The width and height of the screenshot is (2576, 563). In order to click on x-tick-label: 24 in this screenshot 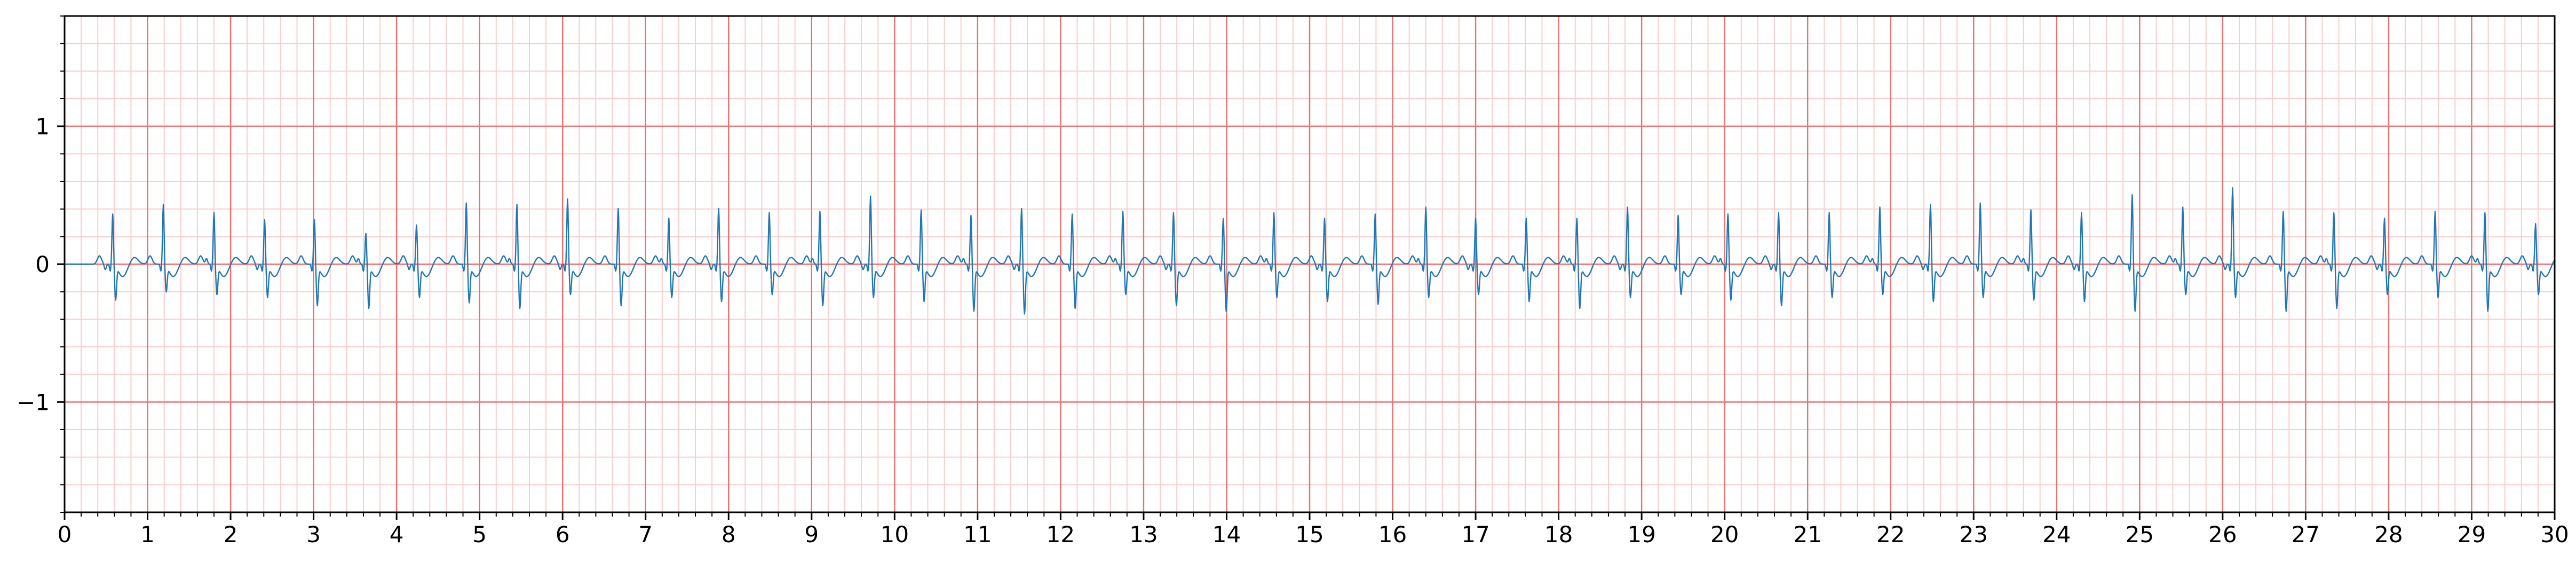, I will do `click(2056, 534)`.